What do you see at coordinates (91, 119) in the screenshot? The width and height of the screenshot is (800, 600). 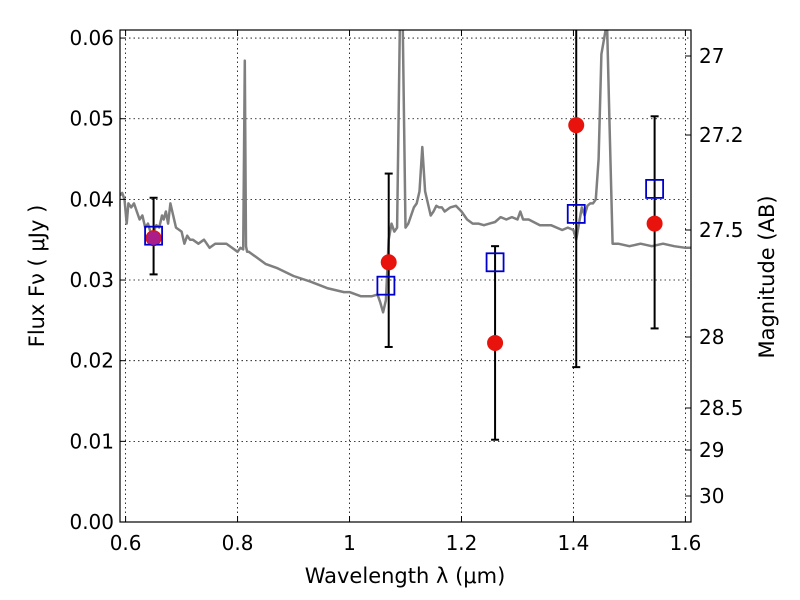 I see `y-tick-label: 0.05` at bounding box center [91, 119].